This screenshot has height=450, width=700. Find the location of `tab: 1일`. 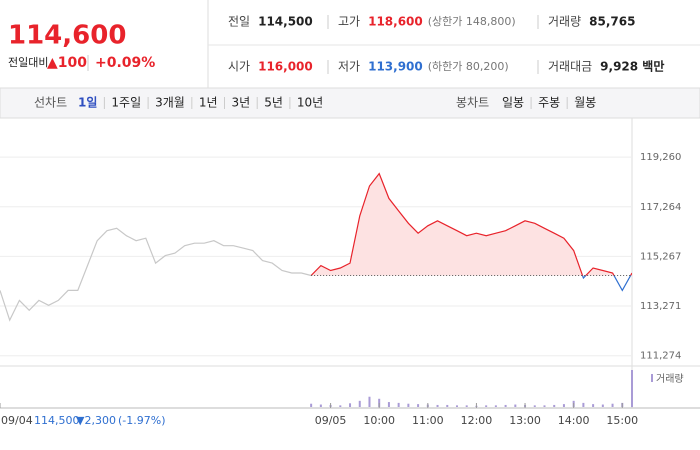

tab: 1일 is located at coordinates (87, 103).